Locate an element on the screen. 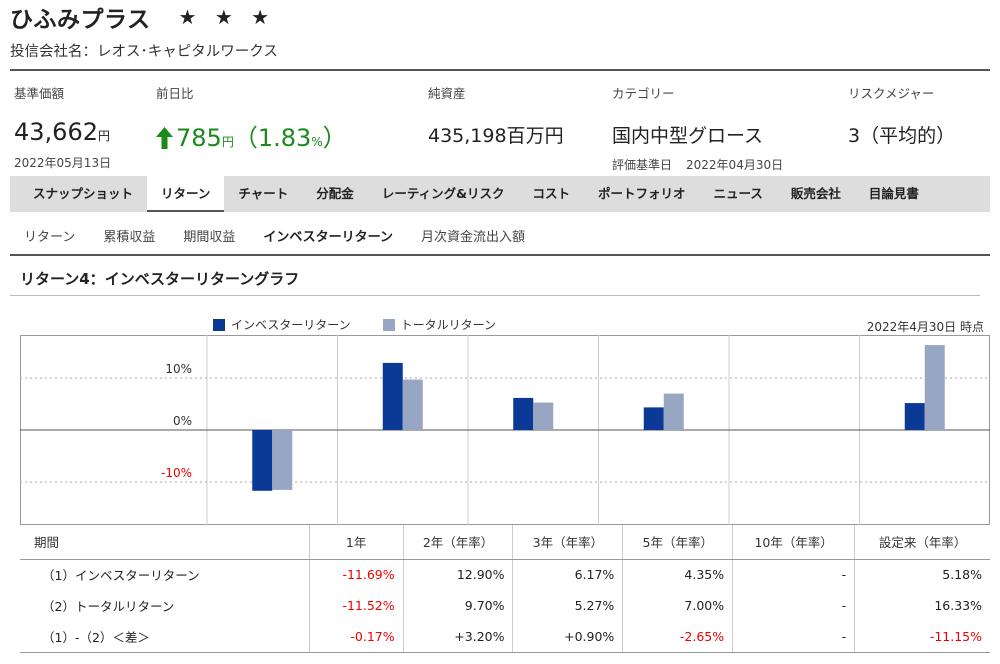  legend-label-1: トータルリターン is located at coordinates (448, 325).